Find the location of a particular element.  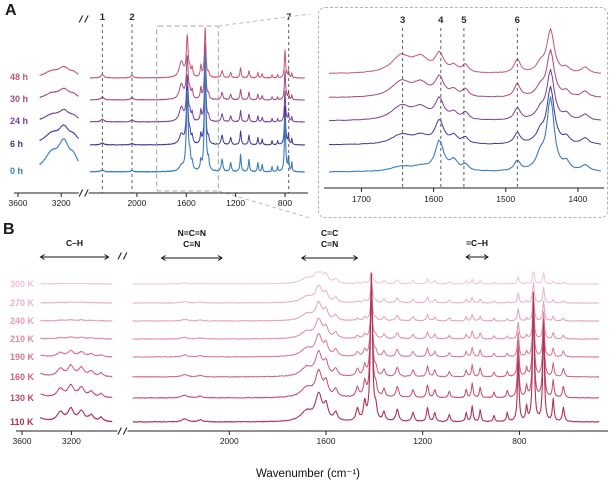

series-label: 110 K is located at coordinates (22, 422).